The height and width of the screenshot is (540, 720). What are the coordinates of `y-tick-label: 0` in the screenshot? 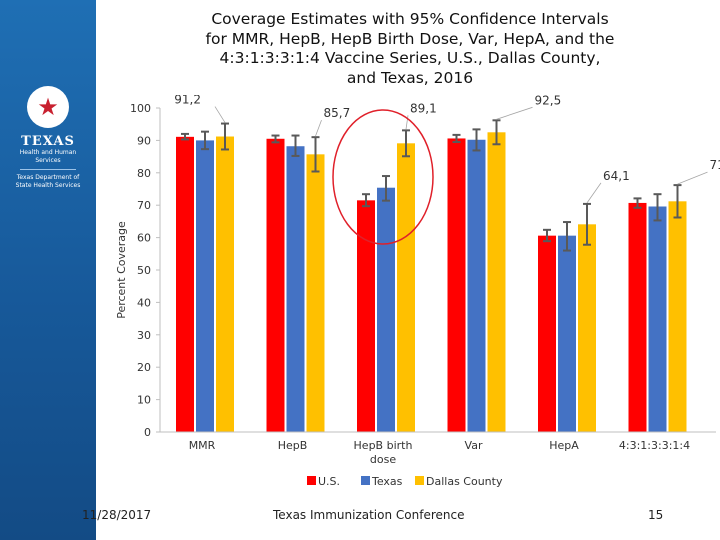 It's located at (147, 432).